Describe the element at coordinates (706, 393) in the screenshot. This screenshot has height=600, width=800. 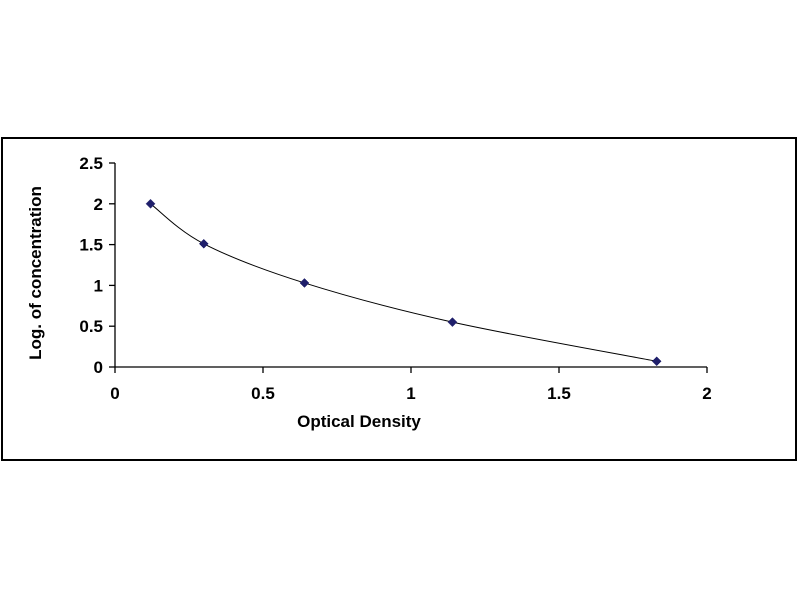
I see `x-tick-label: 2` at that location.